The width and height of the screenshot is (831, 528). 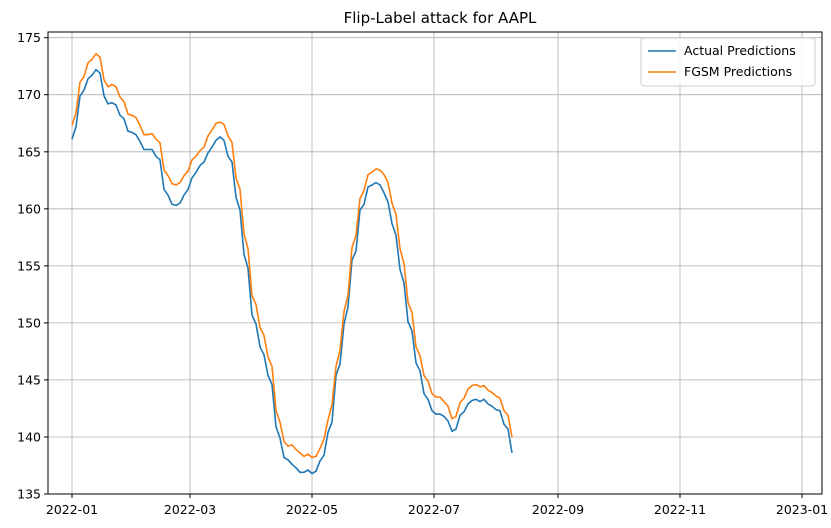 I want to click on y-tick-label: 170, so click(x=29, y=94).